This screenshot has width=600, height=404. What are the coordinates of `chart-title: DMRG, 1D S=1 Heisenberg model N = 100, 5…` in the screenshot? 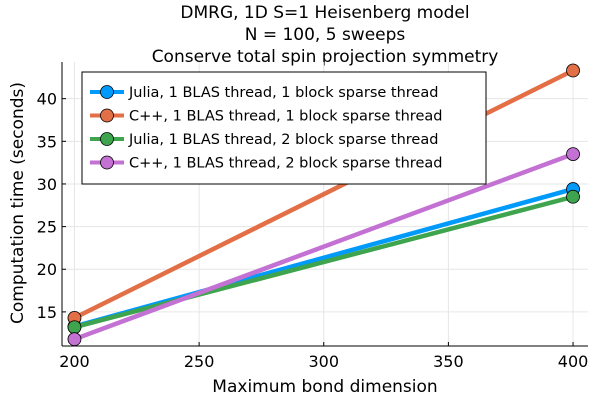 It's located at (325, 35).